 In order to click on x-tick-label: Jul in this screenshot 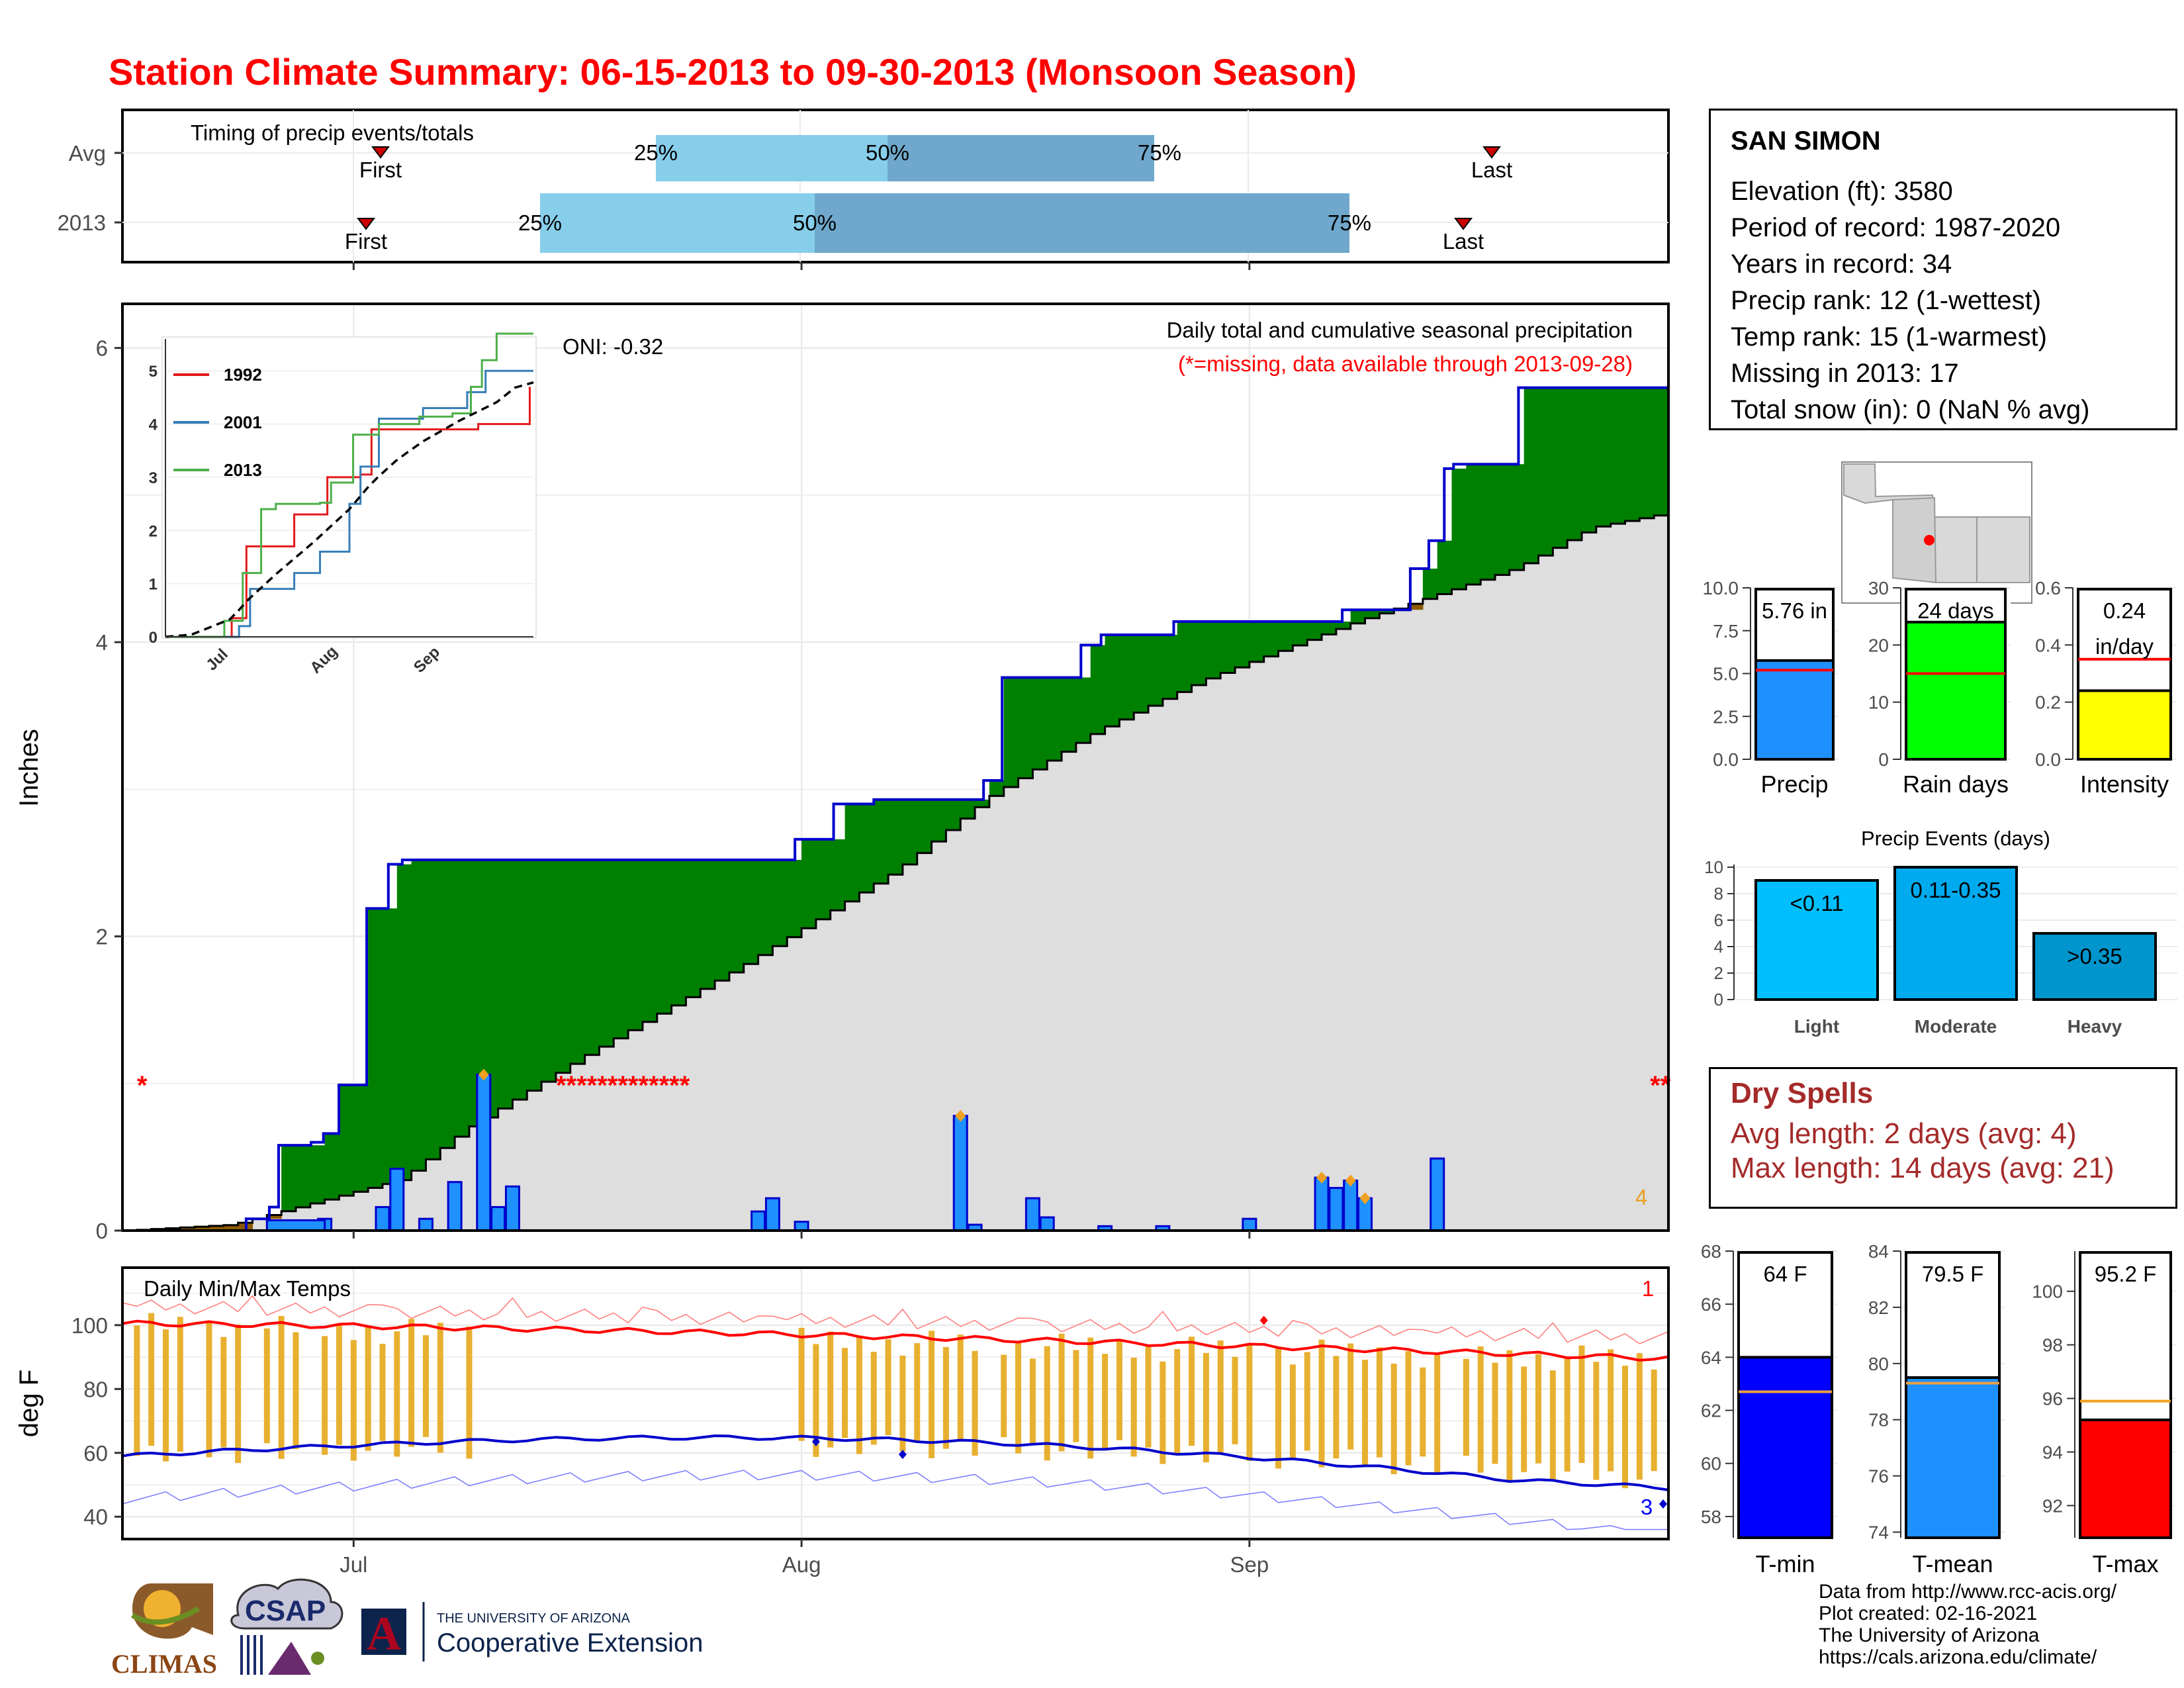, I will do `click(353, 1564)`.